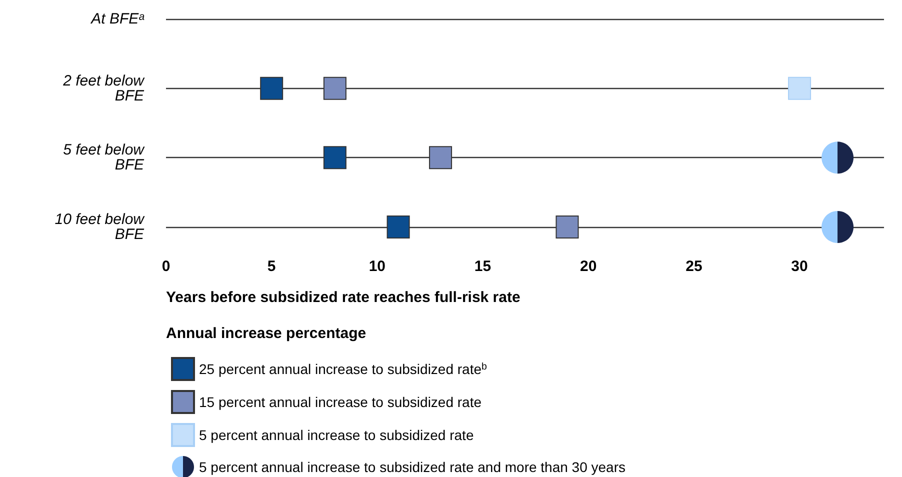  Describe the element at coordinates (266, 333) in the screenshot. I see `legend-title: Annual increase percentage` at that location.